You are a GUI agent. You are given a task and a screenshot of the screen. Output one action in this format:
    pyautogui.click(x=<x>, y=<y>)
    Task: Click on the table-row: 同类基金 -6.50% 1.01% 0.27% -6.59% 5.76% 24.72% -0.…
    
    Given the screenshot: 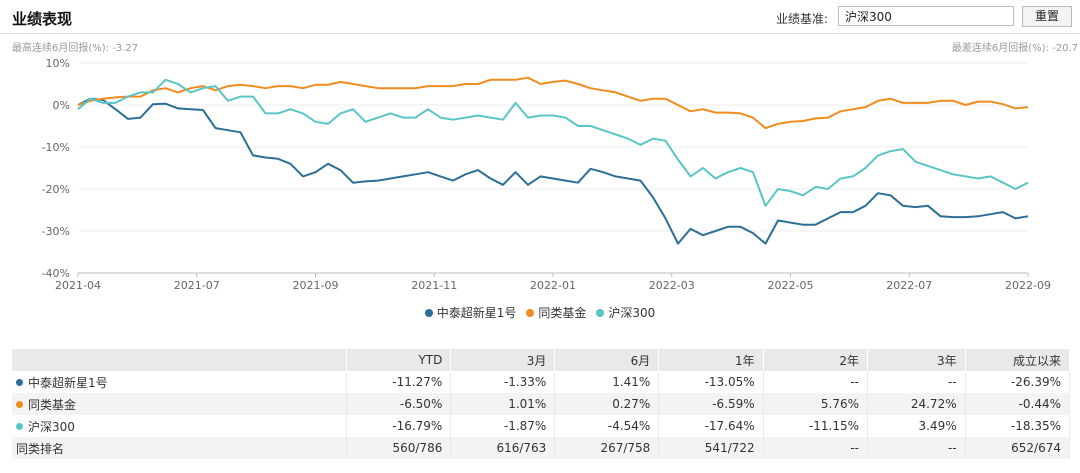 What is the action you would take?
    pyautogui.click(x=541, y=404)
    